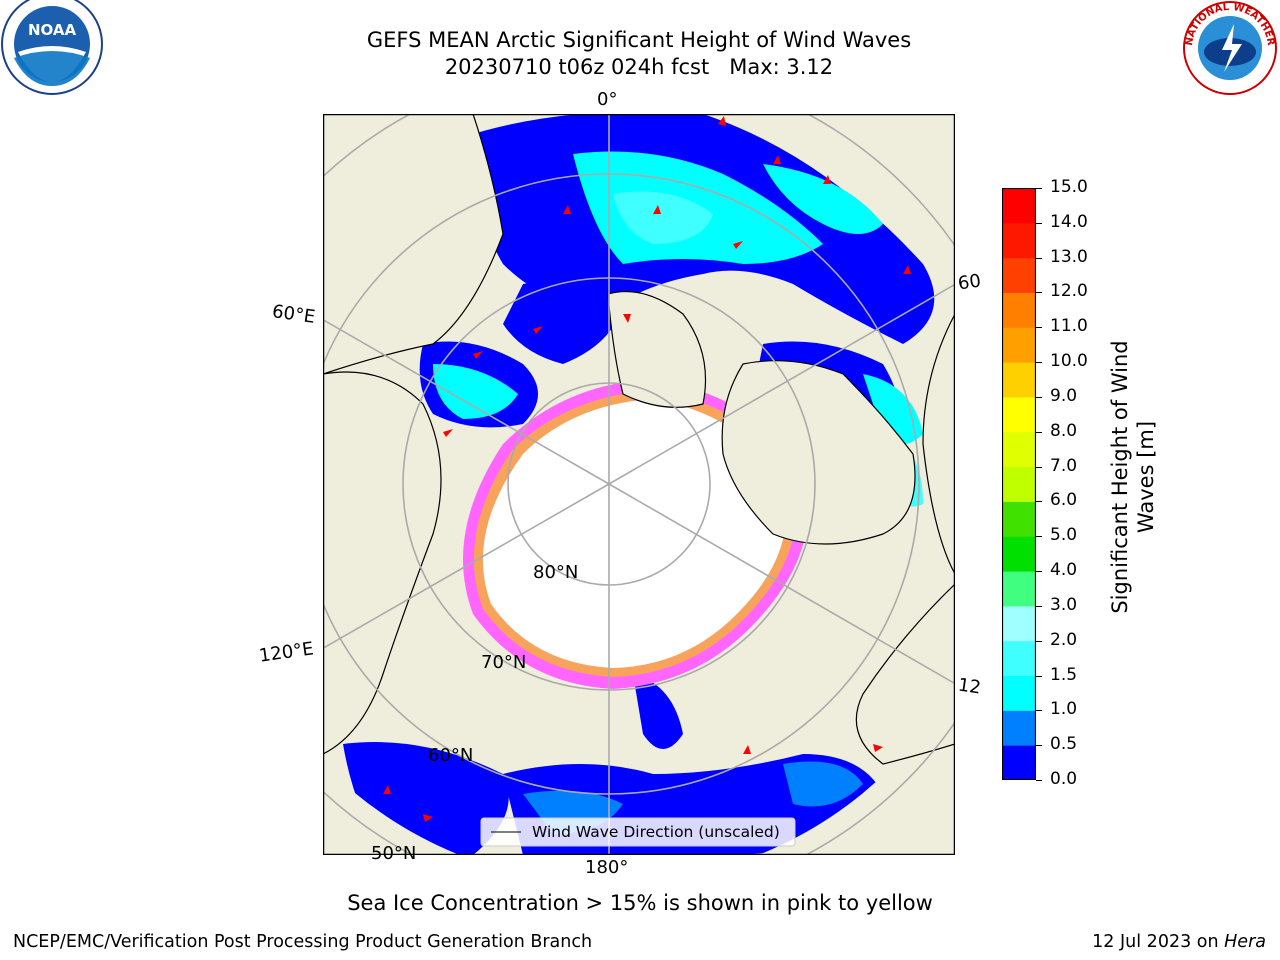  Describe the element at coordinates (286, 652) in the screenshot. I see `lon-label-120e: 120°E` at that location.